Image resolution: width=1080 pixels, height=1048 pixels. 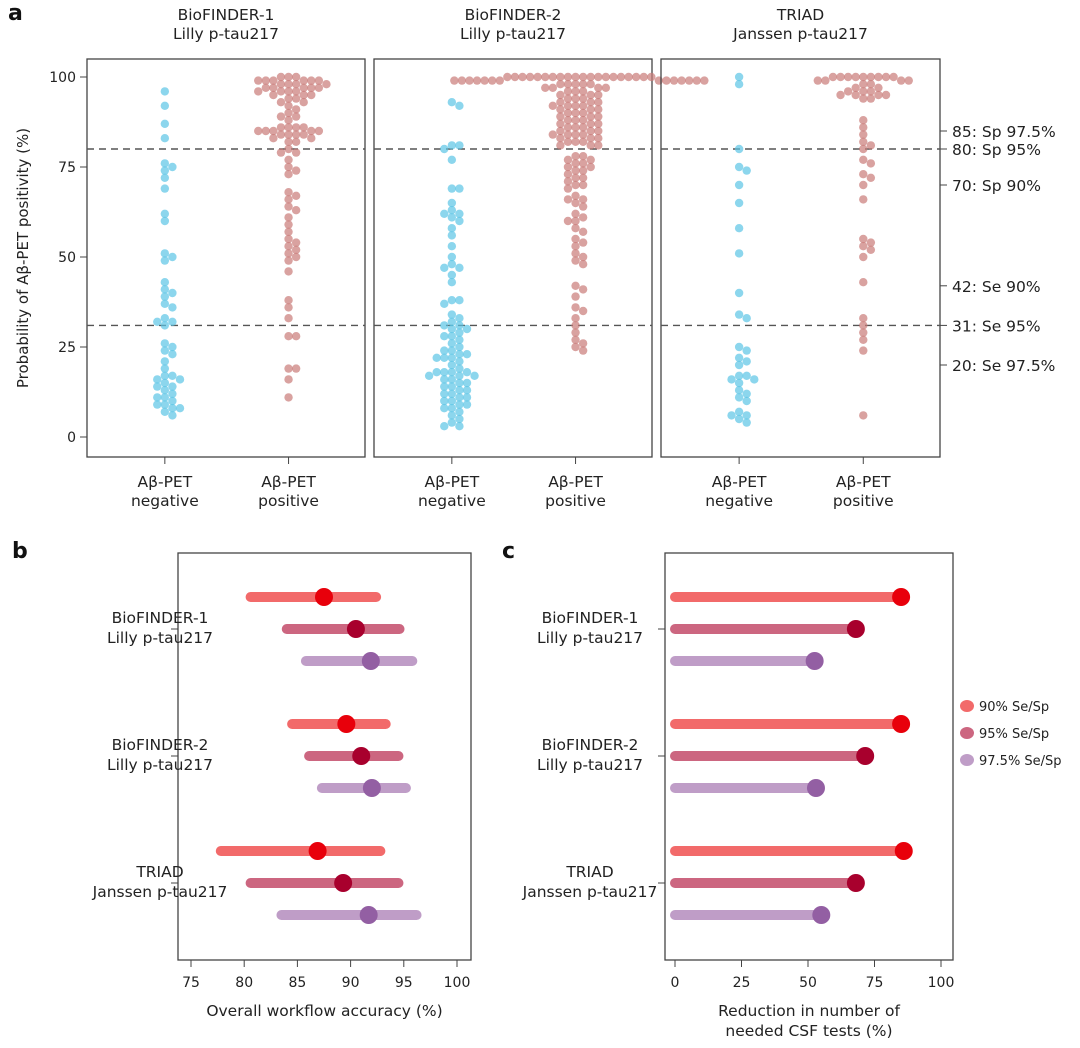 I want to click on legend-label: 90% Se/Sp, so click(x=1014, y=707).